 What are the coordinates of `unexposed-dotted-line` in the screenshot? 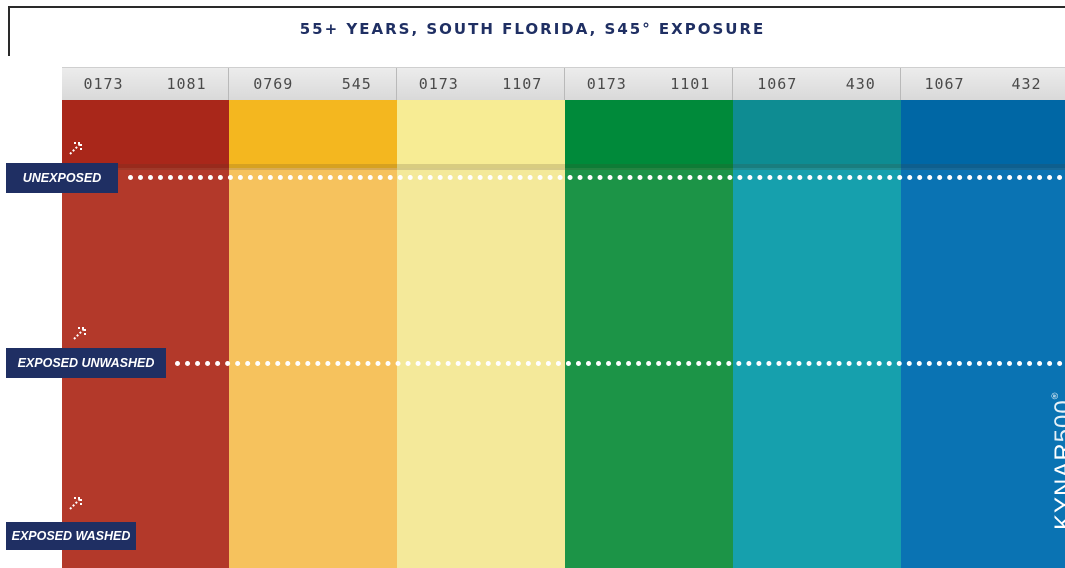 It's located at (595, 177).